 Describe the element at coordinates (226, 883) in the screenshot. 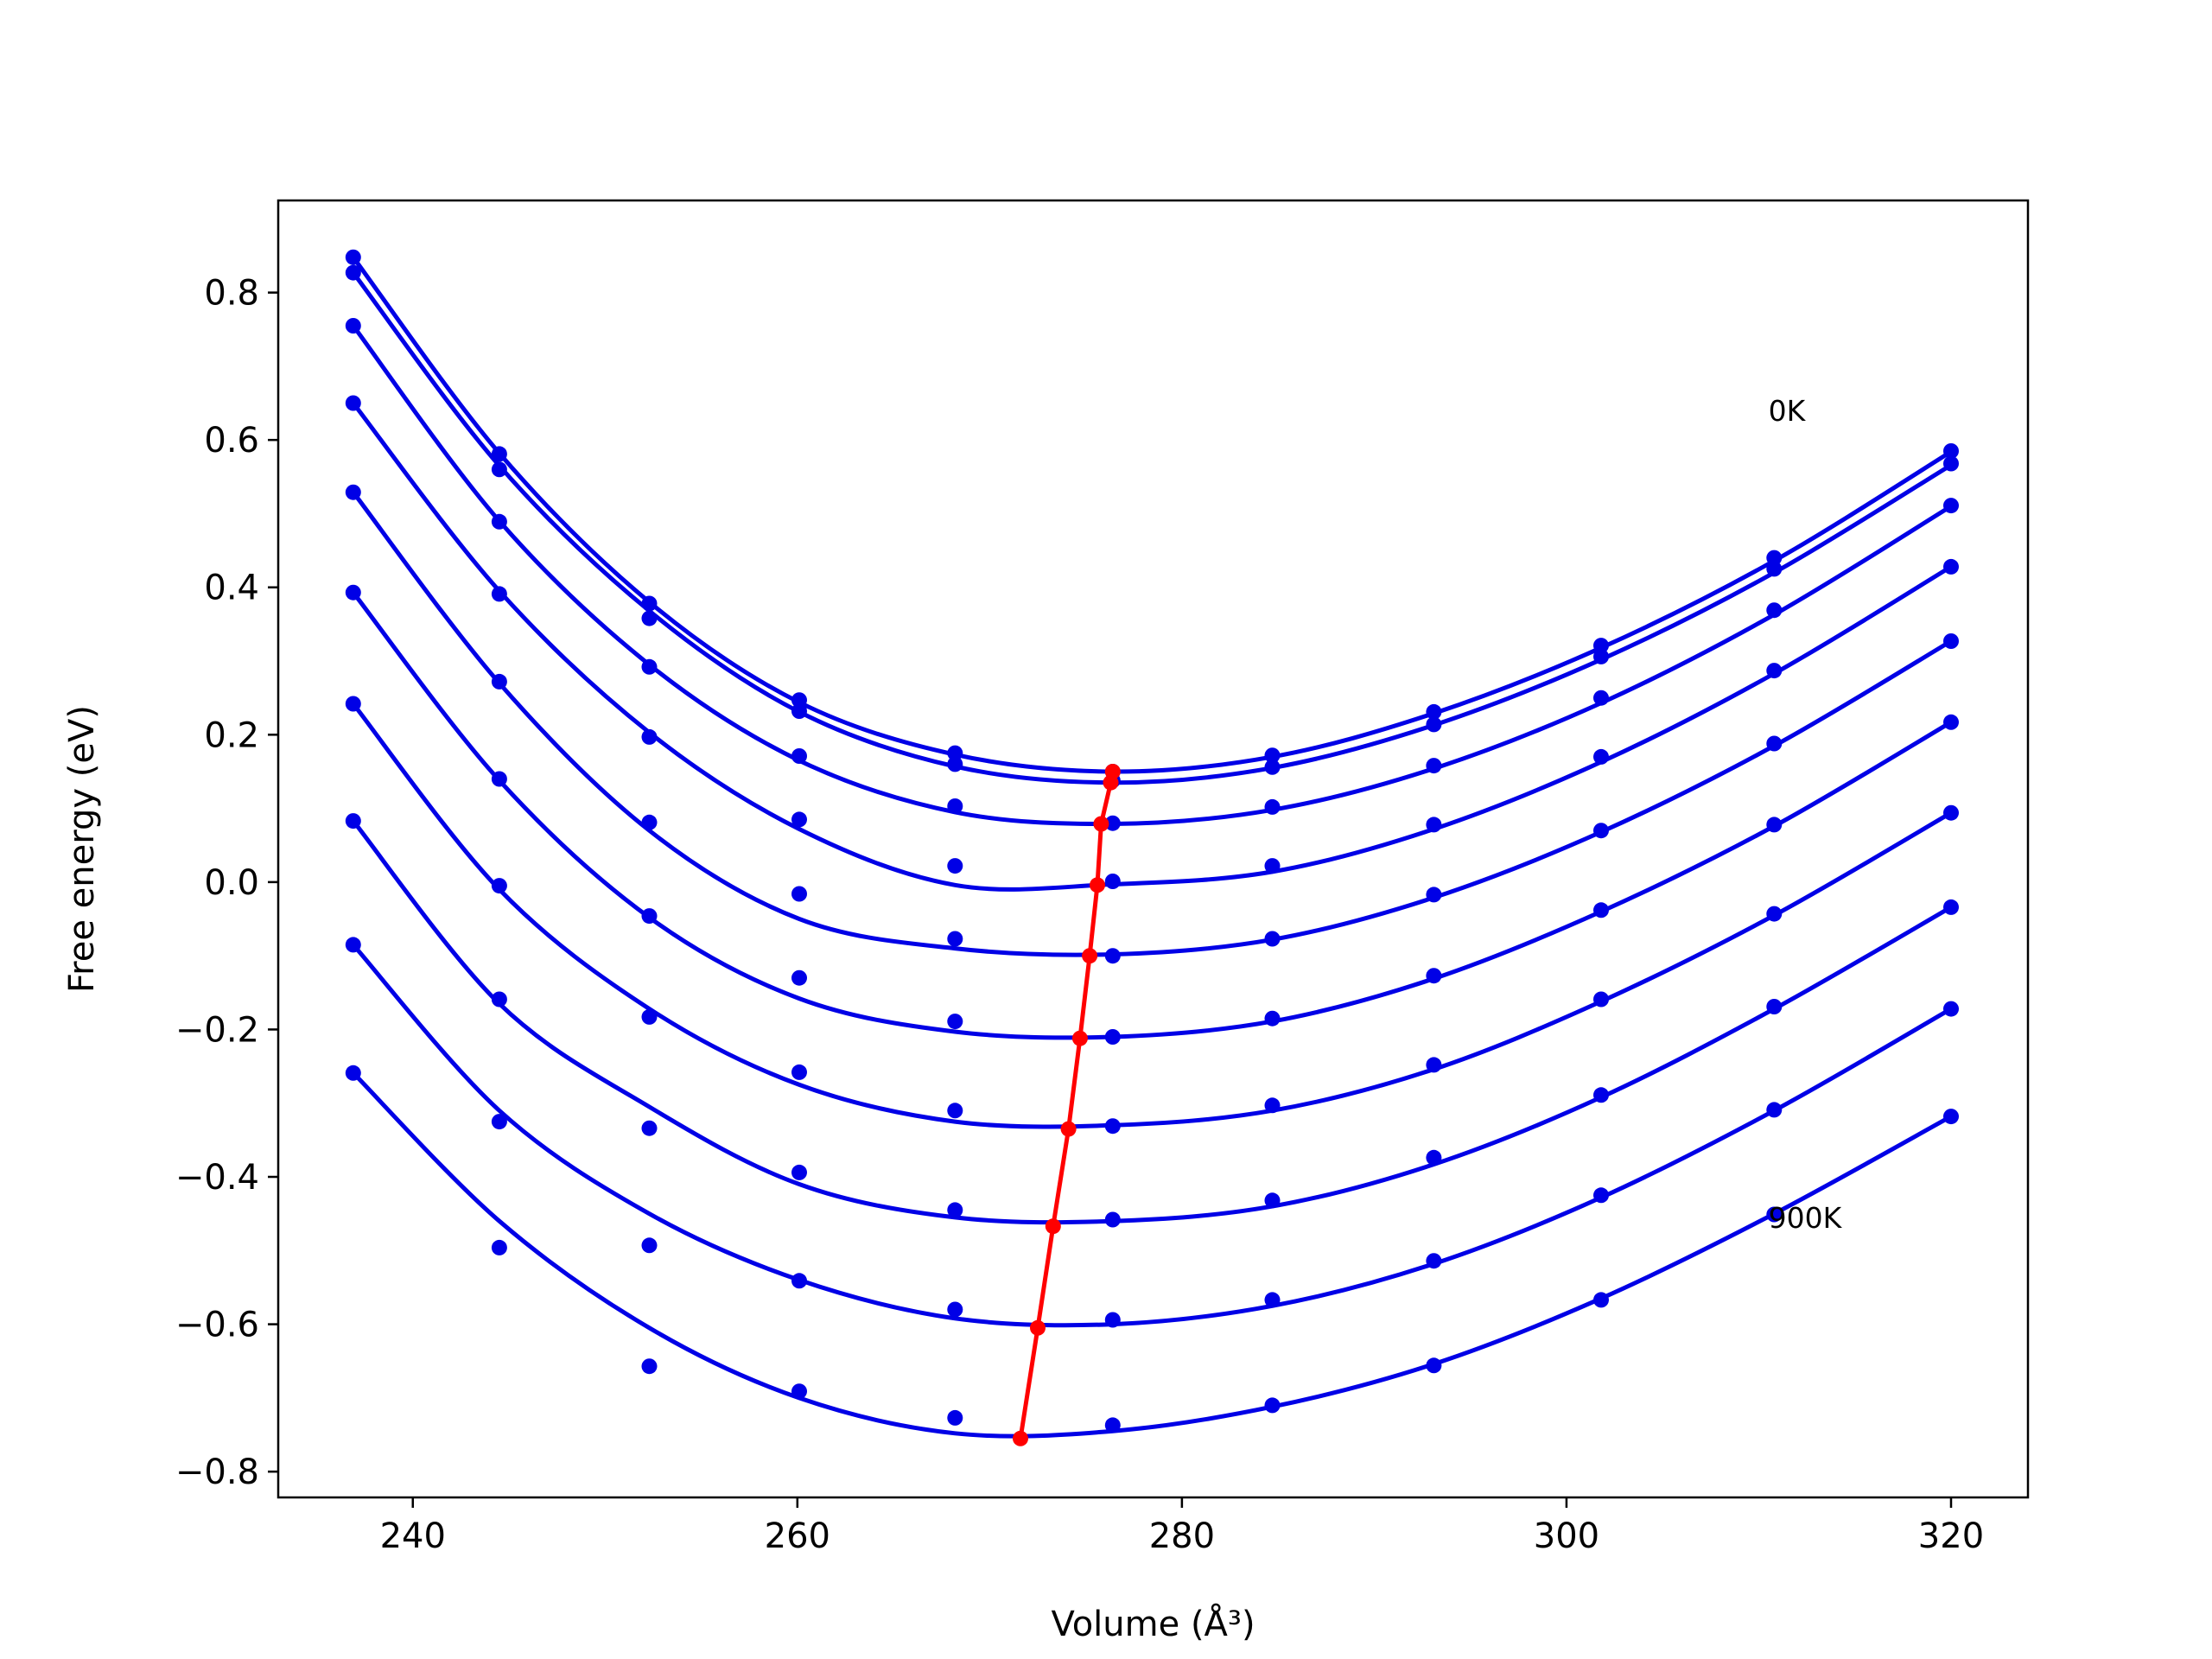

I see `y-axis-ticks: 0.8 0.6 0.4 0.2 0.0 −0.2 −0.4 −0.6 −0.8` at that location.